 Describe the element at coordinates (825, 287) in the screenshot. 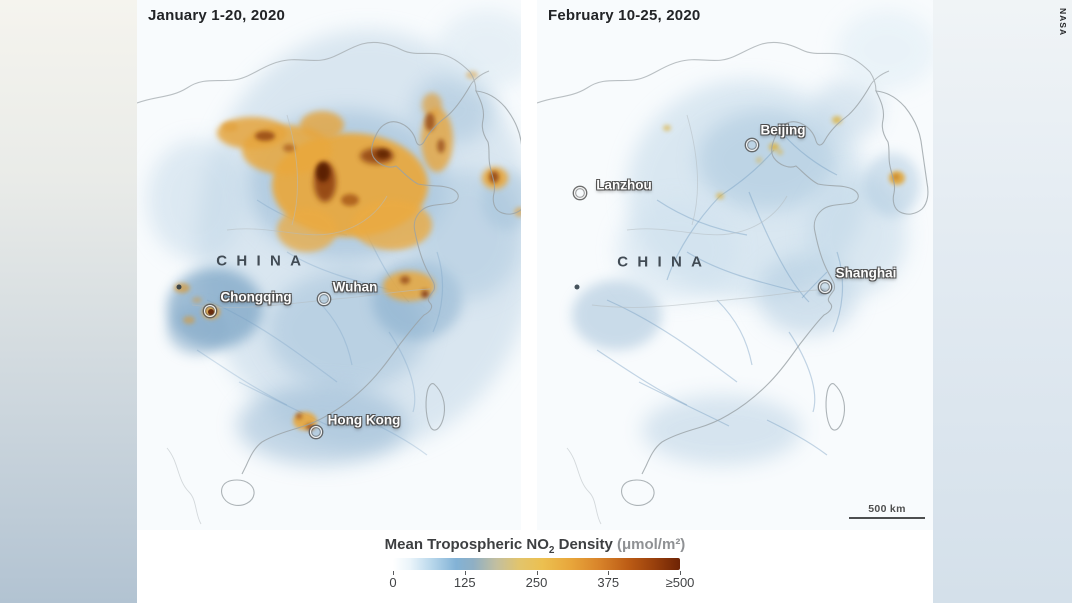

I see `city-marker-shanghai` at that location.